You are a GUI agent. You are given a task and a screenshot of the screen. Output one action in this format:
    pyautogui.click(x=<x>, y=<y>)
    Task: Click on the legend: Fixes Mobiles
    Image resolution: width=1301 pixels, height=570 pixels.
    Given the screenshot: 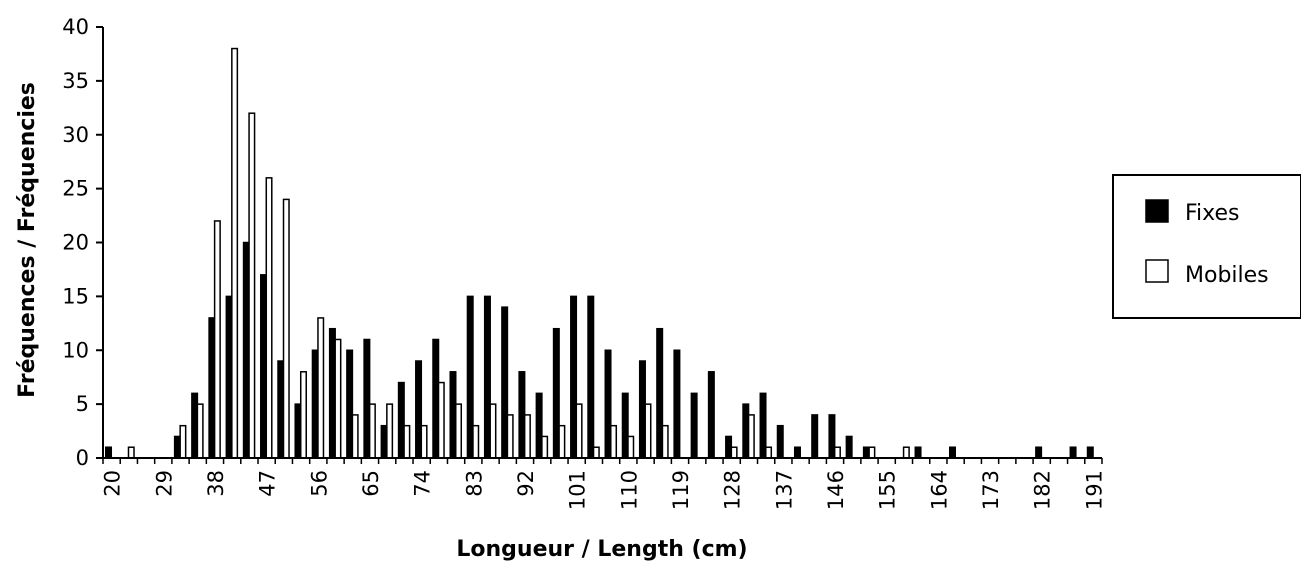 What is the action you would take?
    pyautogui.click(x=1206, y=246)
    